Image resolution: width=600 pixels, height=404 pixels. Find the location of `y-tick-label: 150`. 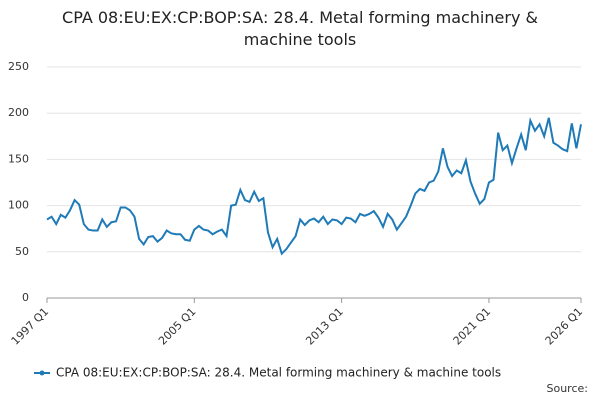

y-tick-label: 150 is located at coordinates (18, 158).